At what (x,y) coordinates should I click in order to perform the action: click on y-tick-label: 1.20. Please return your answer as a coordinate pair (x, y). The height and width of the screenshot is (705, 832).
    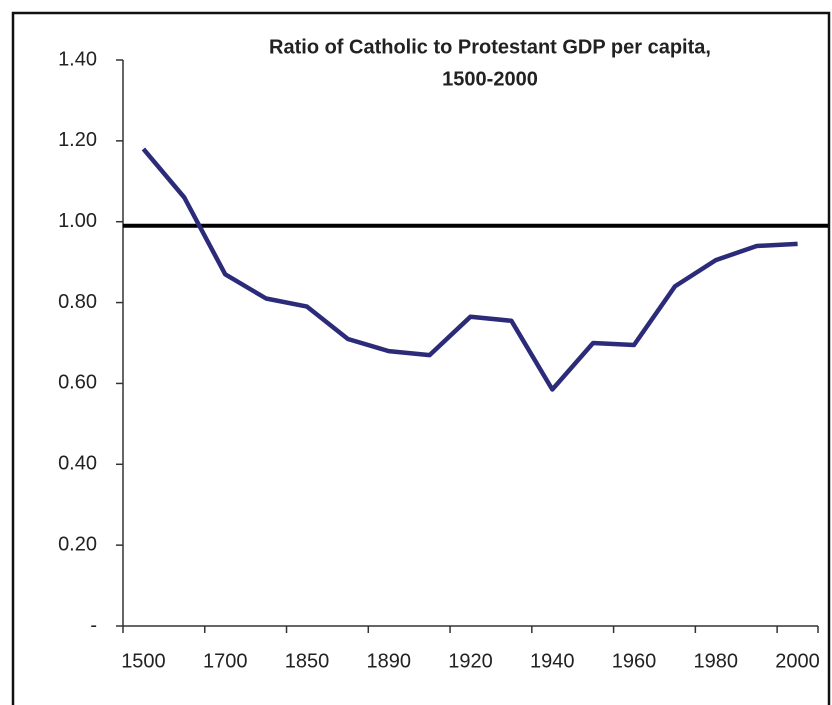
    Looking at the image, I should click on (77, 140).